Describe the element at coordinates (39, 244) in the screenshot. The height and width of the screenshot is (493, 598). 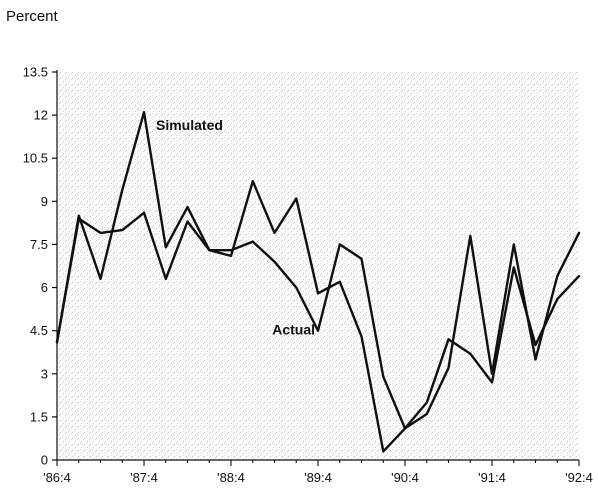
I see `y-tick-label: 7.5` at that location.